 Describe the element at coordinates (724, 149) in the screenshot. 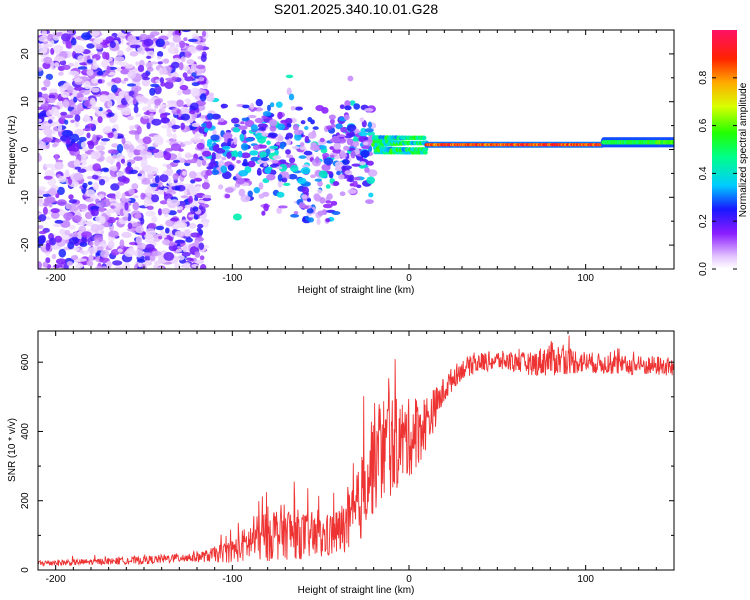

I see `colorbar-gradient` at that location.